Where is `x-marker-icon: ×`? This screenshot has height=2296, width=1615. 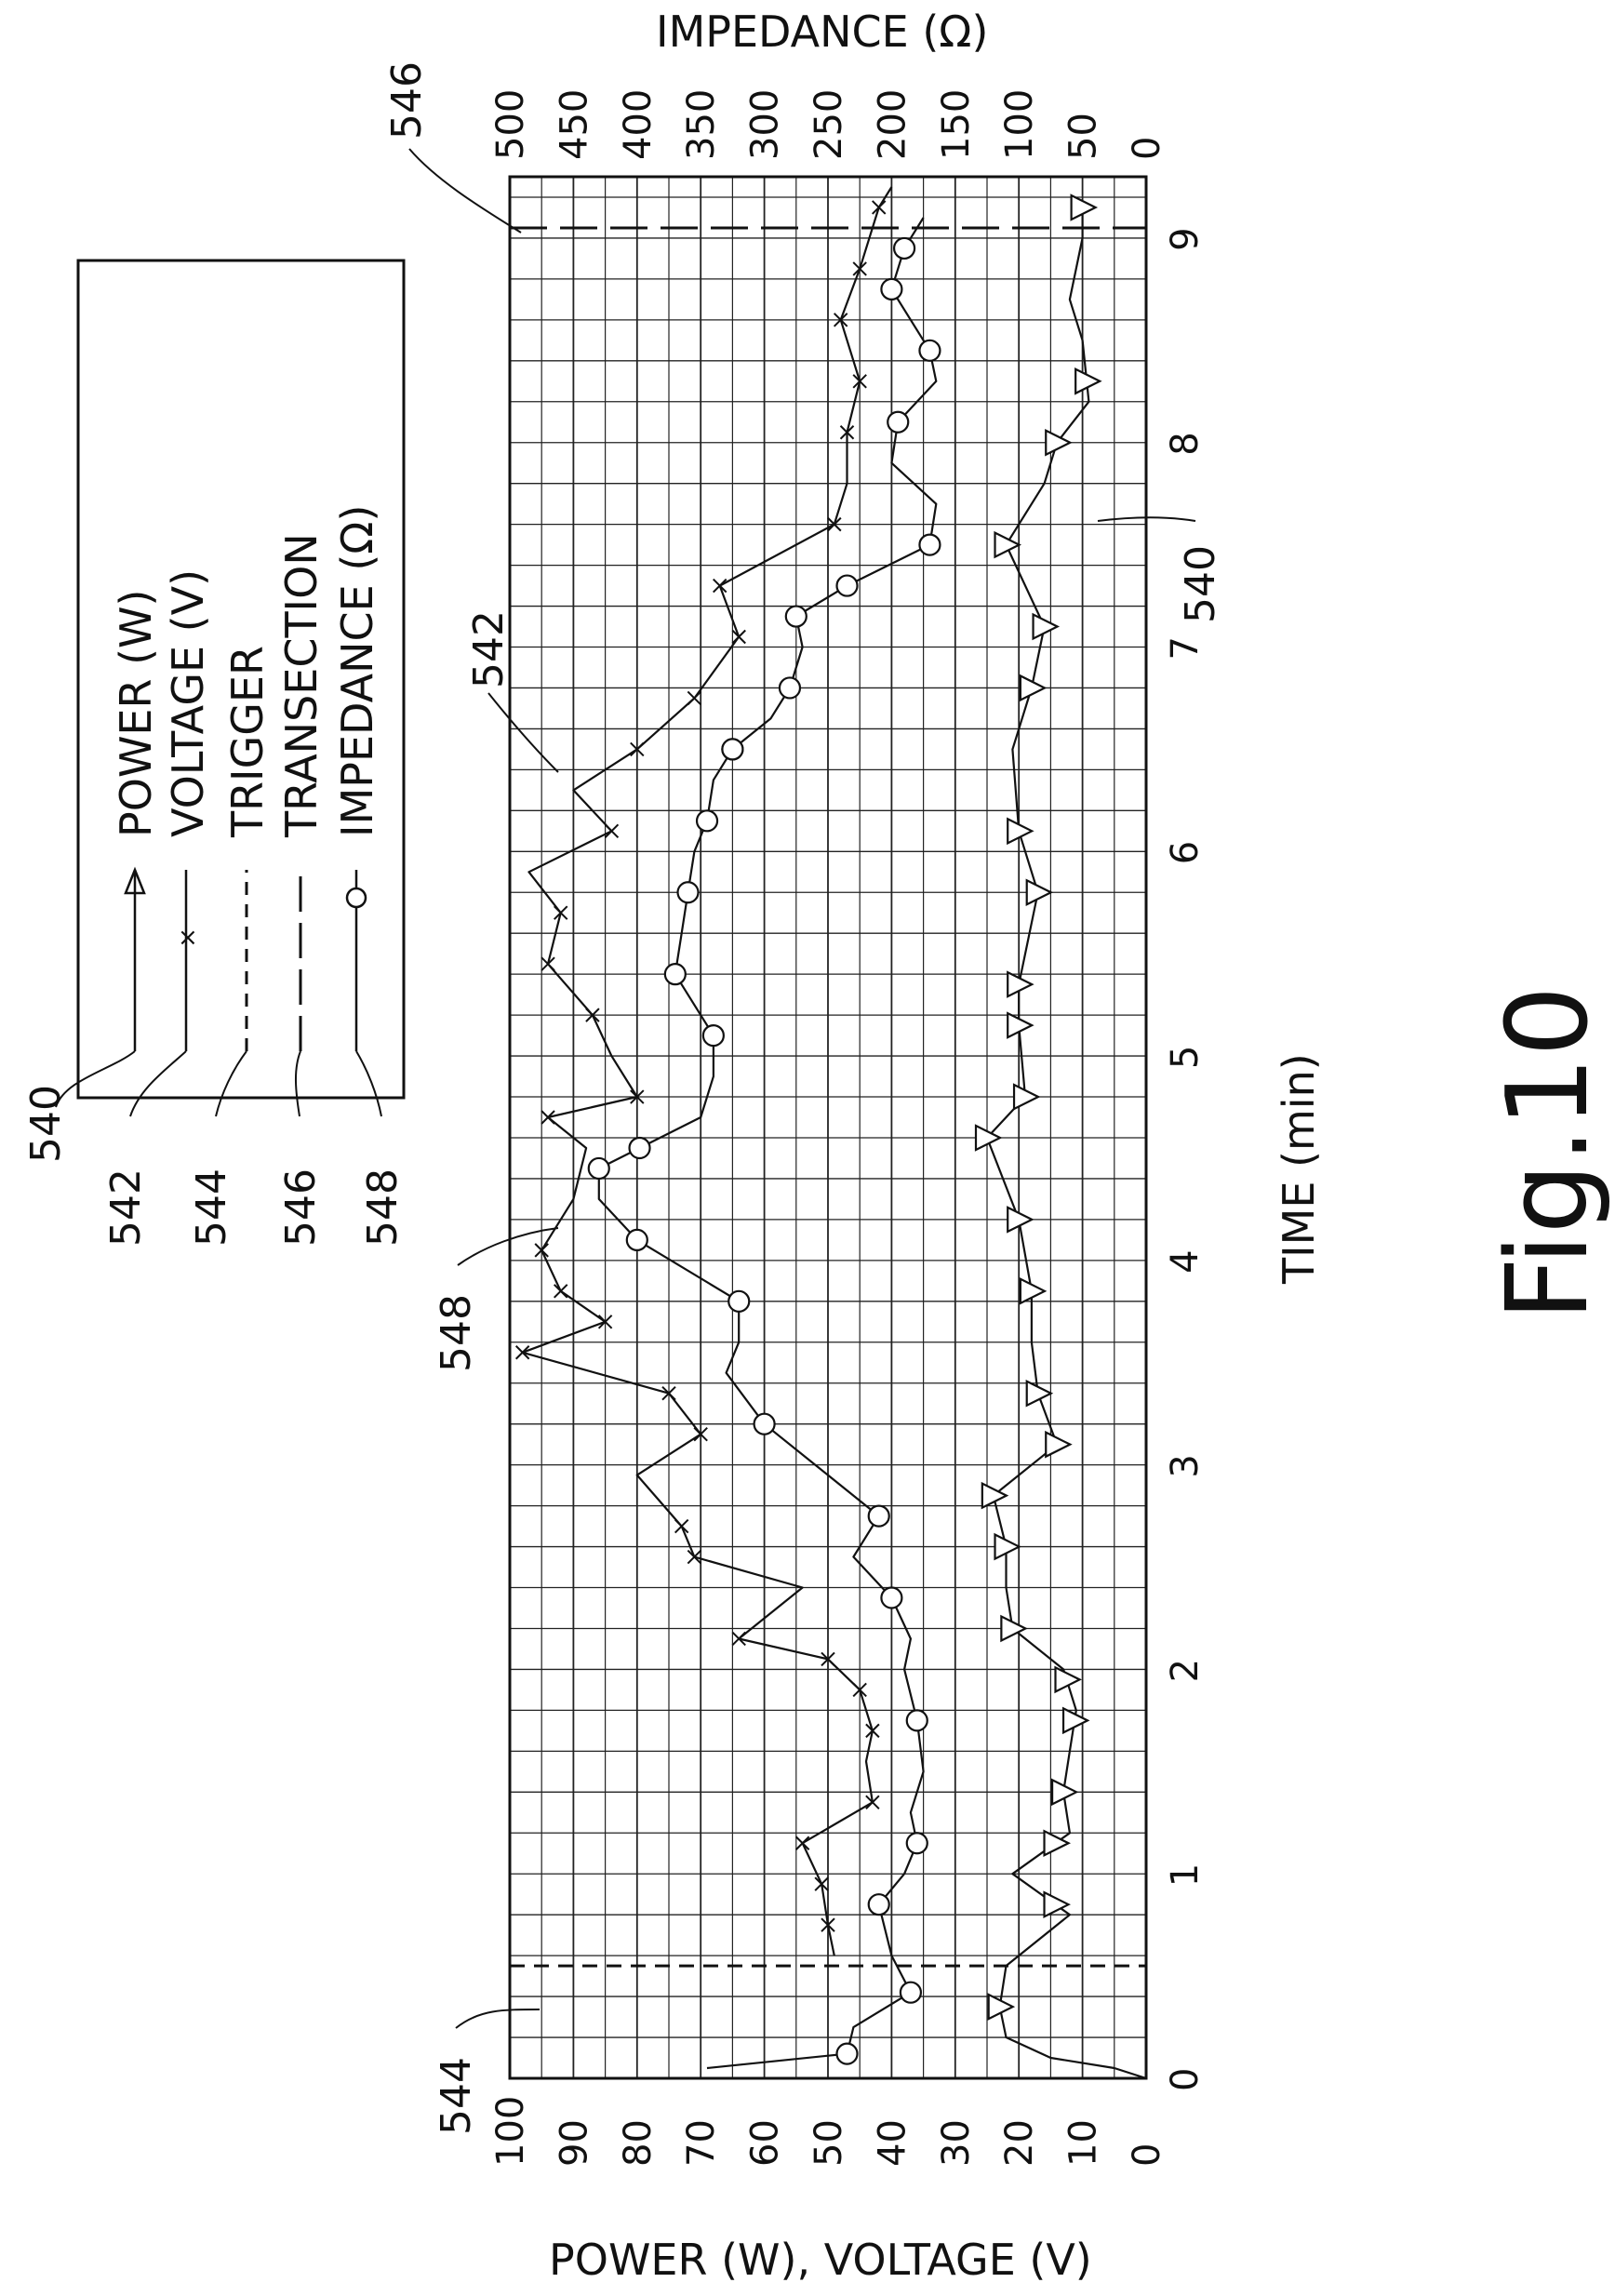
x-marker-icon: × is located at coordinates (188, 938).